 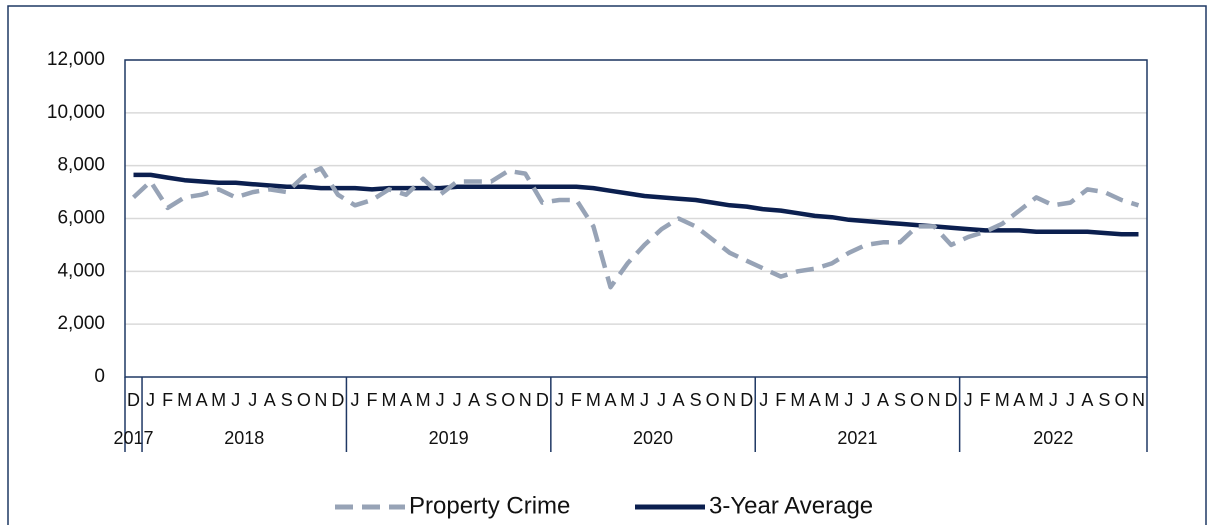 What do you see at coordinates (81, 323) in the screenshot?
I see `y-tick-label: 2,000` at bounding box center [81, 323].